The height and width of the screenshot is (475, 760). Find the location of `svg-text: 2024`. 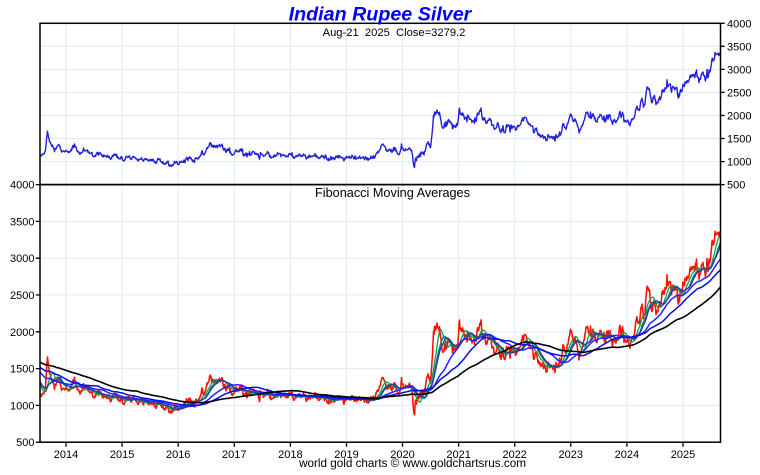

svg-text: 2024 is located at coordinates (627, 455).